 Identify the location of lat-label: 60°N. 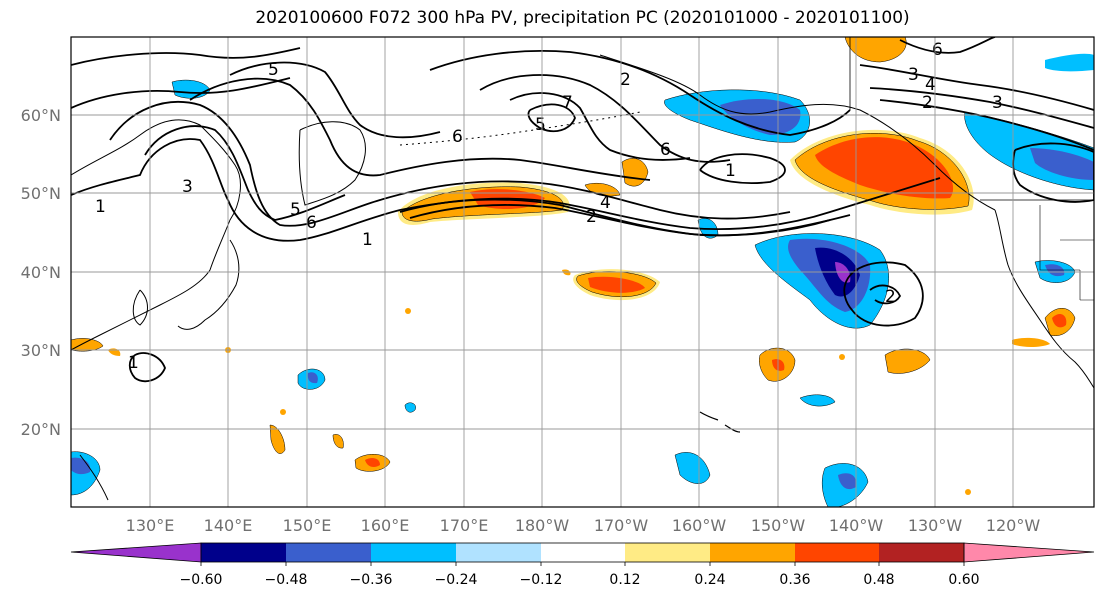
(41, 115).